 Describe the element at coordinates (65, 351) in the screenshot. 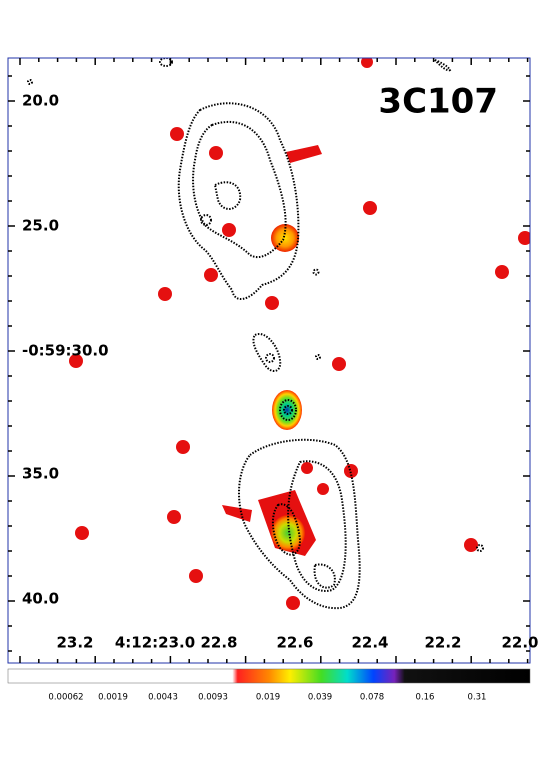

I see `y-tick-label: -0:59:30.0` at that location.